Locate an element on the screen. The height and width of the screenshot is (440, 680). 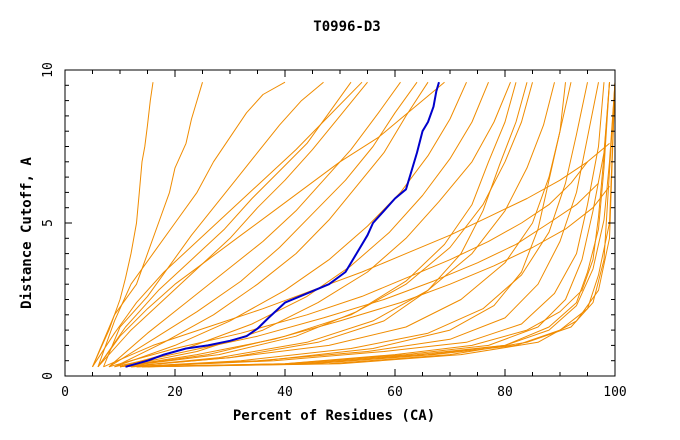
y-tick-label-10: 10 is located at coordinates (48, 70).